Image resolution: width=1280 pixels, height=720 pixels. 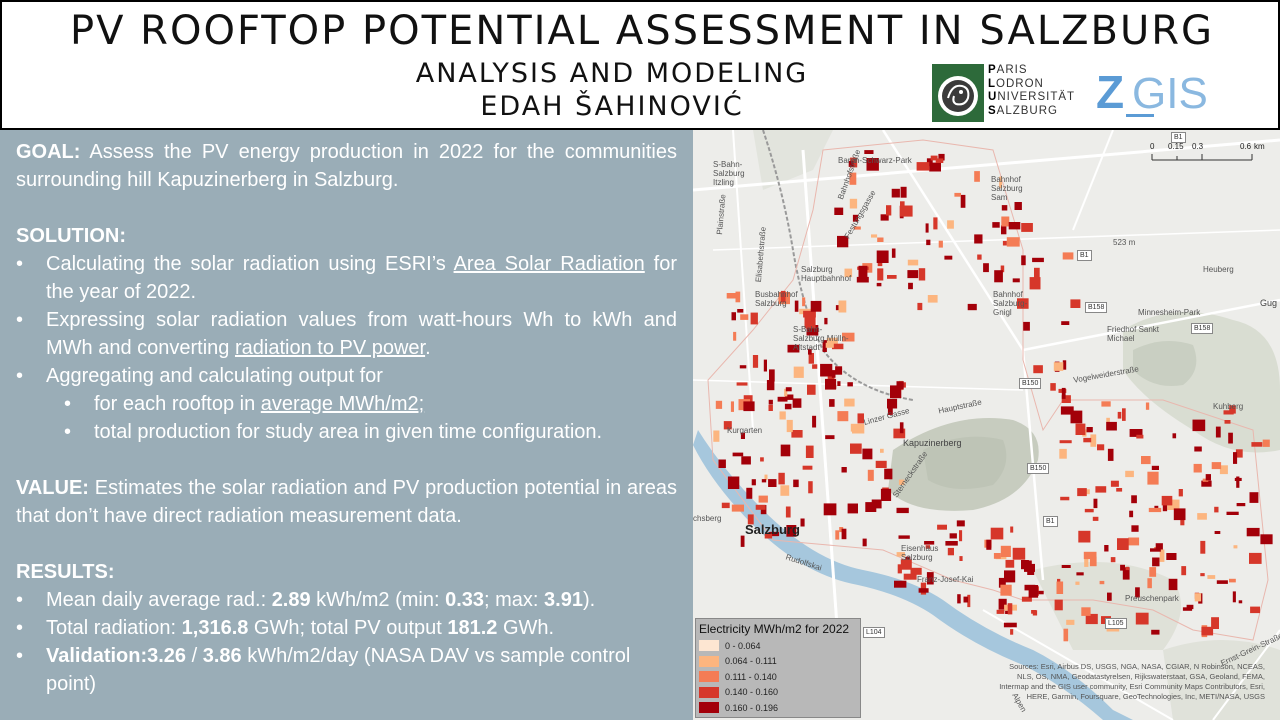 What do you see at coordinates (1133, 334) in the screenshot?
I see `map-label-friedhof: Friedhof Sankt Michael` at bounding box center [1133, 334].